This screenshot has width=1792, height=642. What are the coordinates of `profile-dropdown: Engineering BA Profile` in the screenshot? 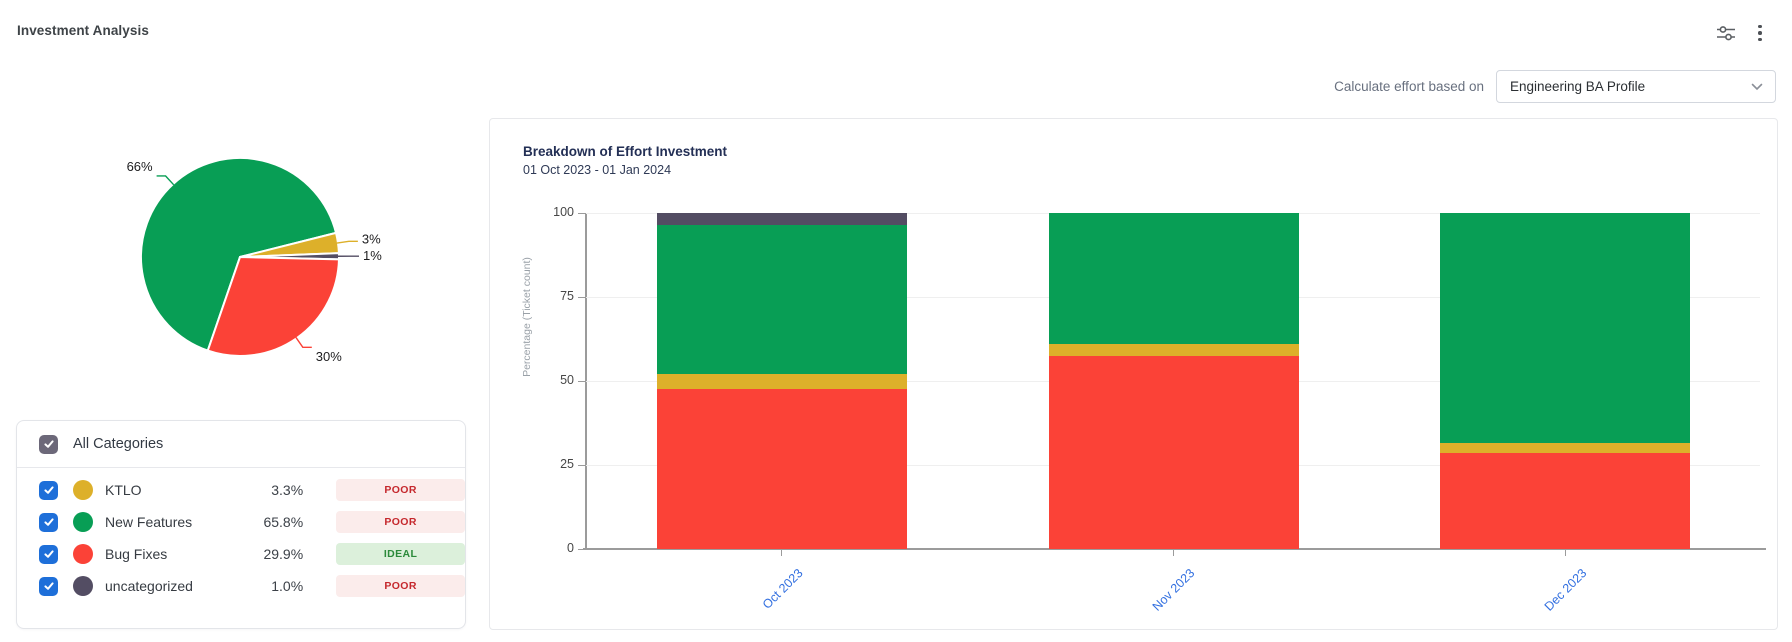 It's located at (1636, 86).